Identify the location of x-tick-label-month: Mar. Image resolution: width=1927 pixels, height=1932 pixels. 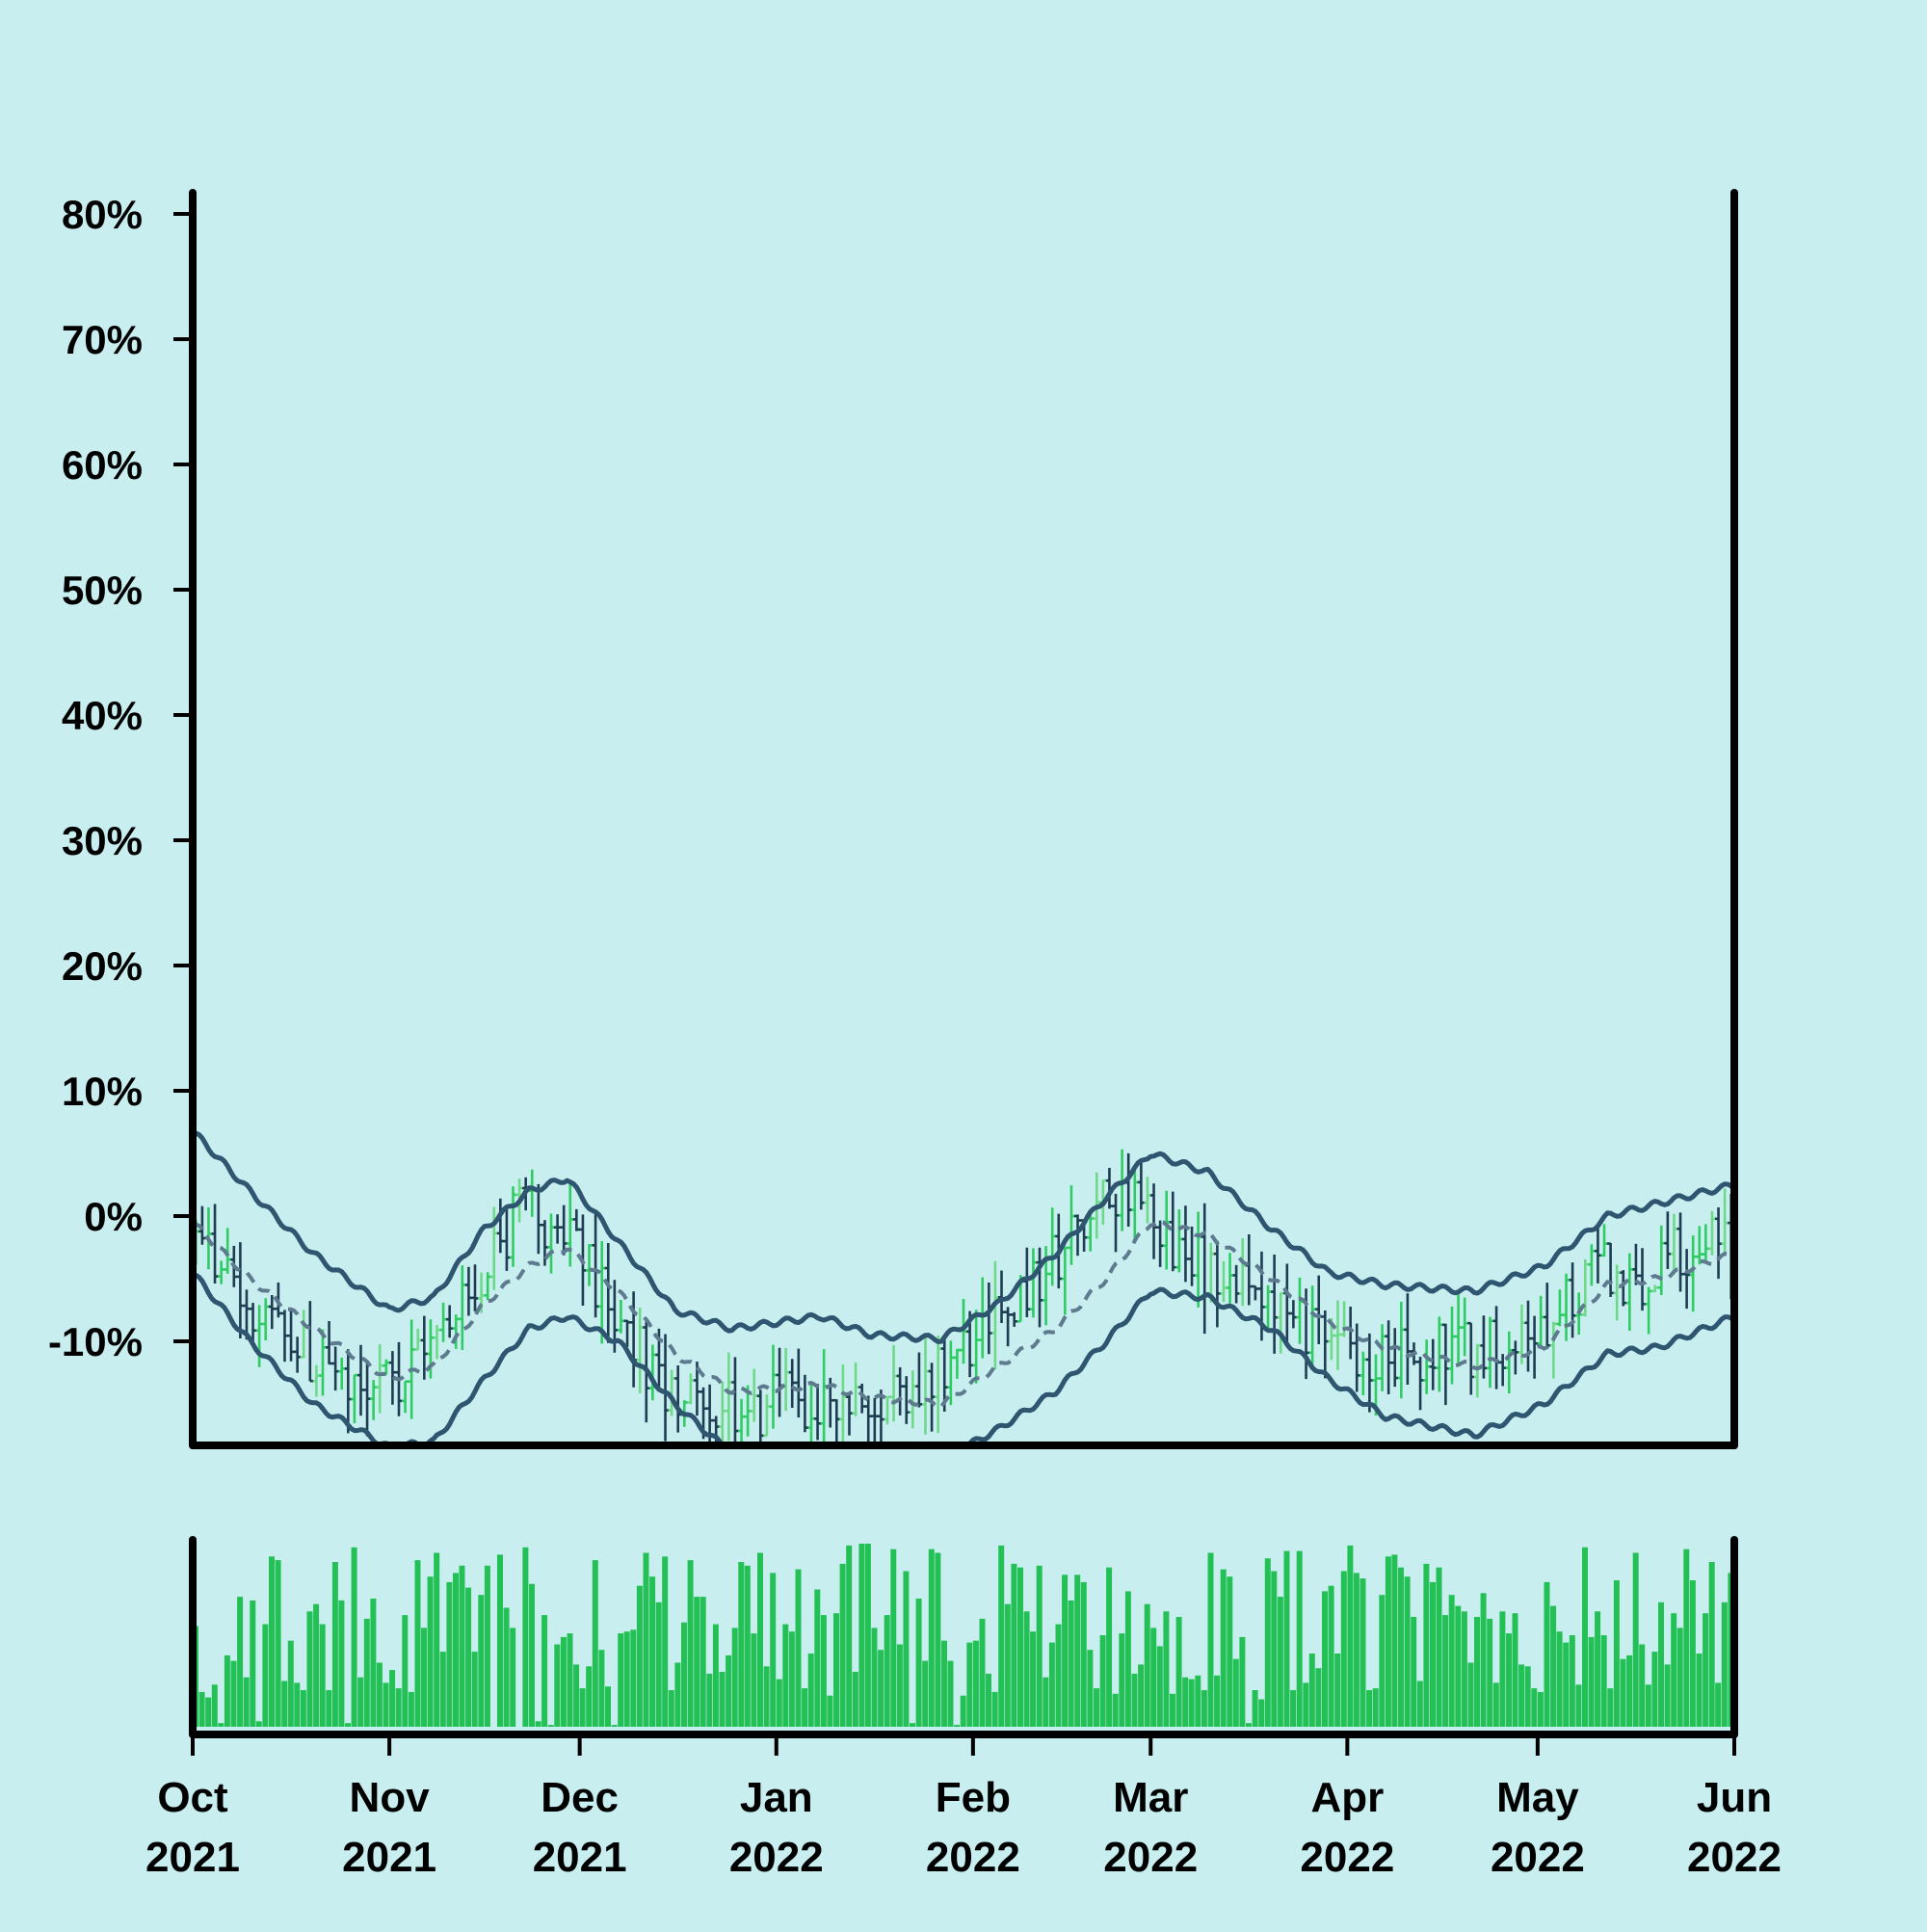
(1150, 1797).